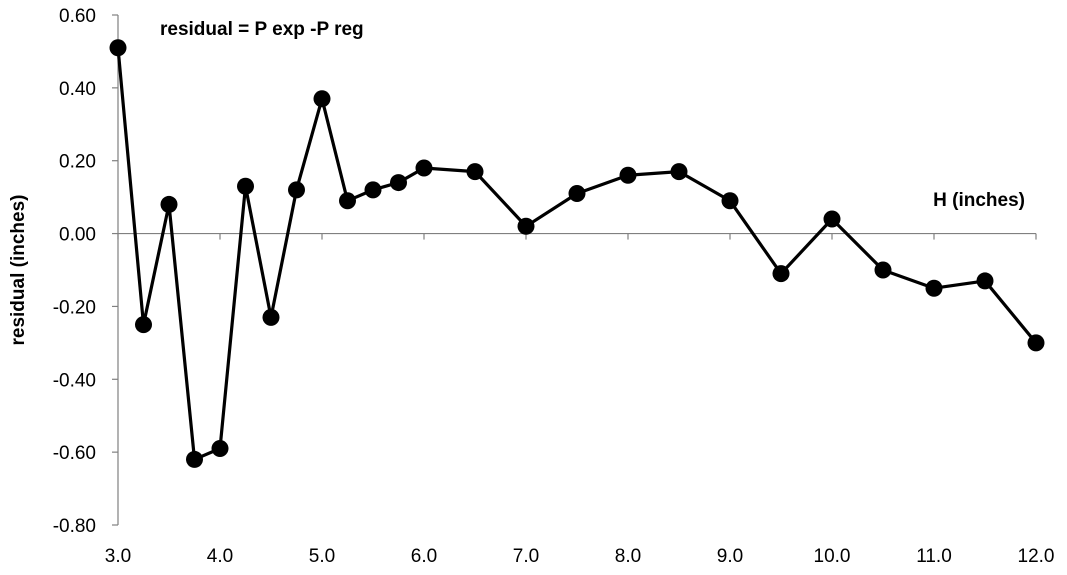 The width and height of the screenshot is (1067, 575). I want to click on x-tick-label: 6.0, so click(424, 556).